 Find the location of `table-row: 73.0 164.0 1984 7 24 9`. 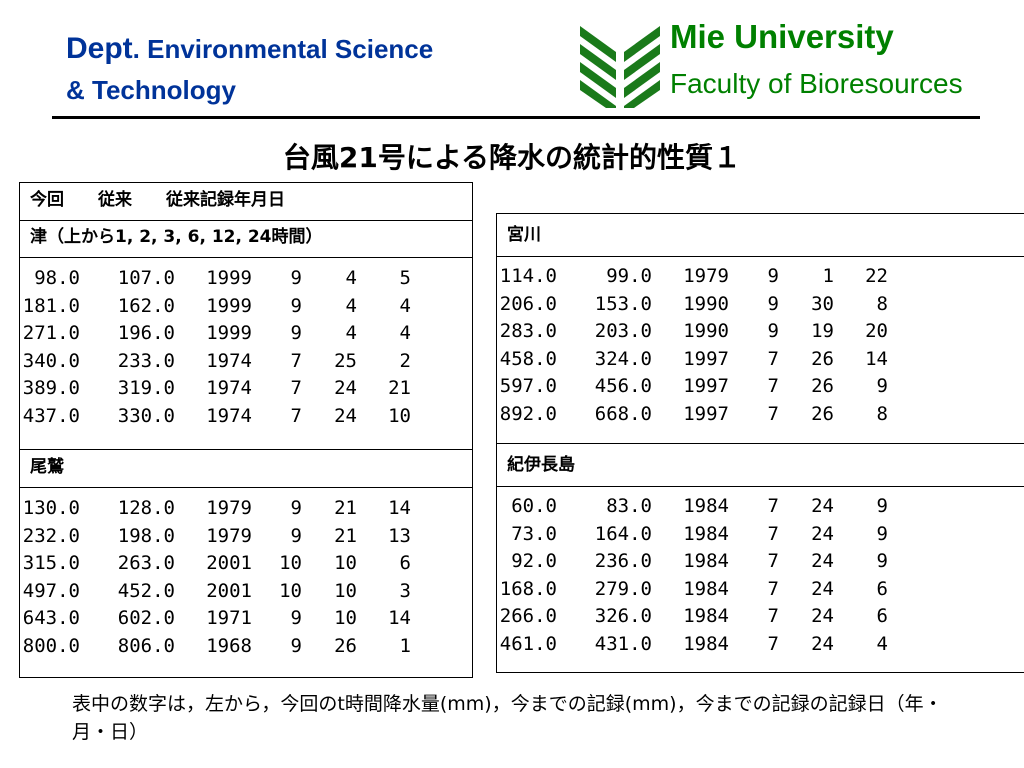

table-row: 73.0 164.0 1984 7 24 9 is located at coordinates (760, 535).